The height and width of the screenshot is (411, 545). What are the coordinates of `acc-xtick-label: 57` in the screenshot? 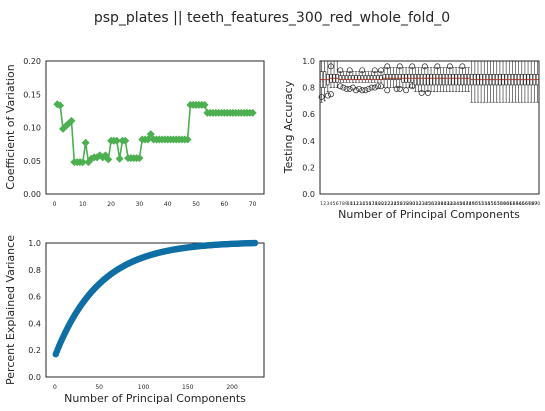 It's located at (497, 204).